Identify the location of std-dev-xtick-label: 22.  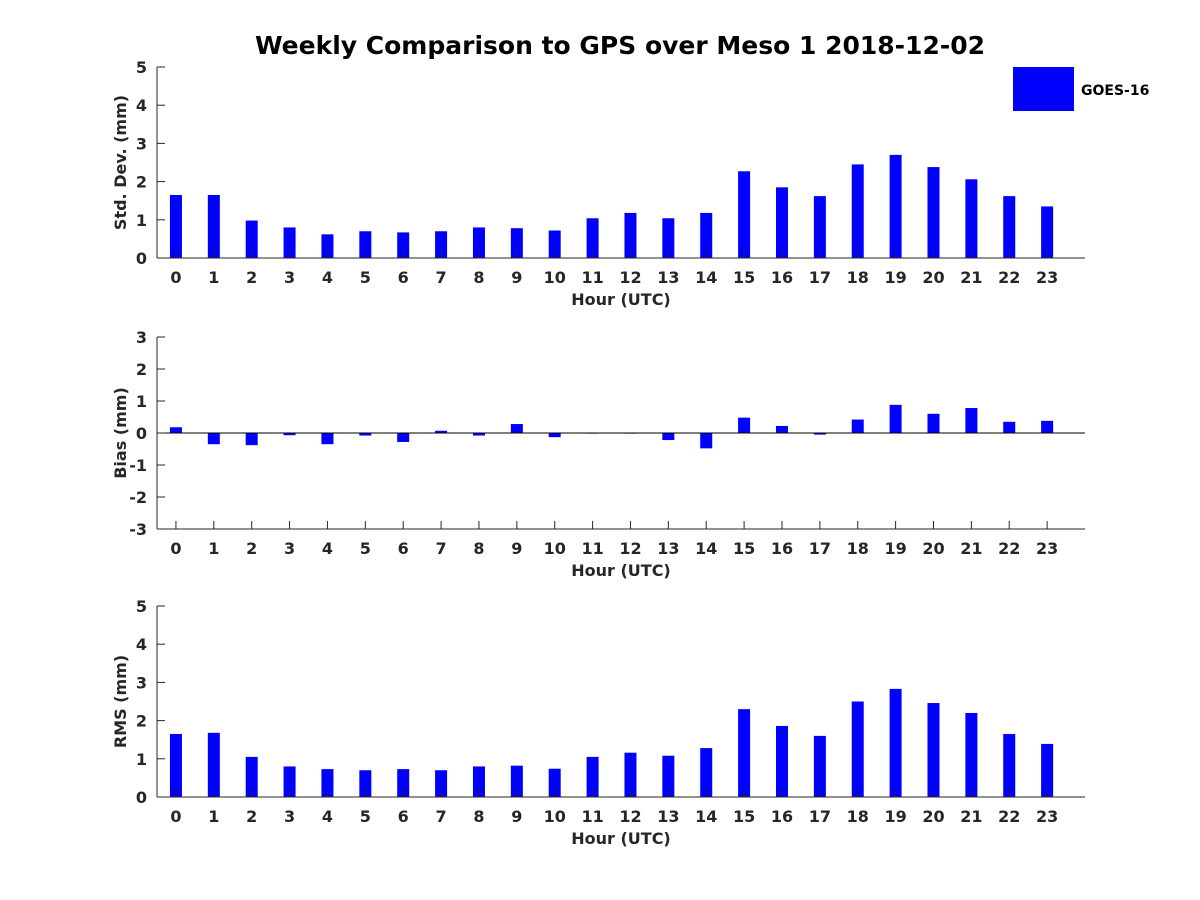
(1009, 277).